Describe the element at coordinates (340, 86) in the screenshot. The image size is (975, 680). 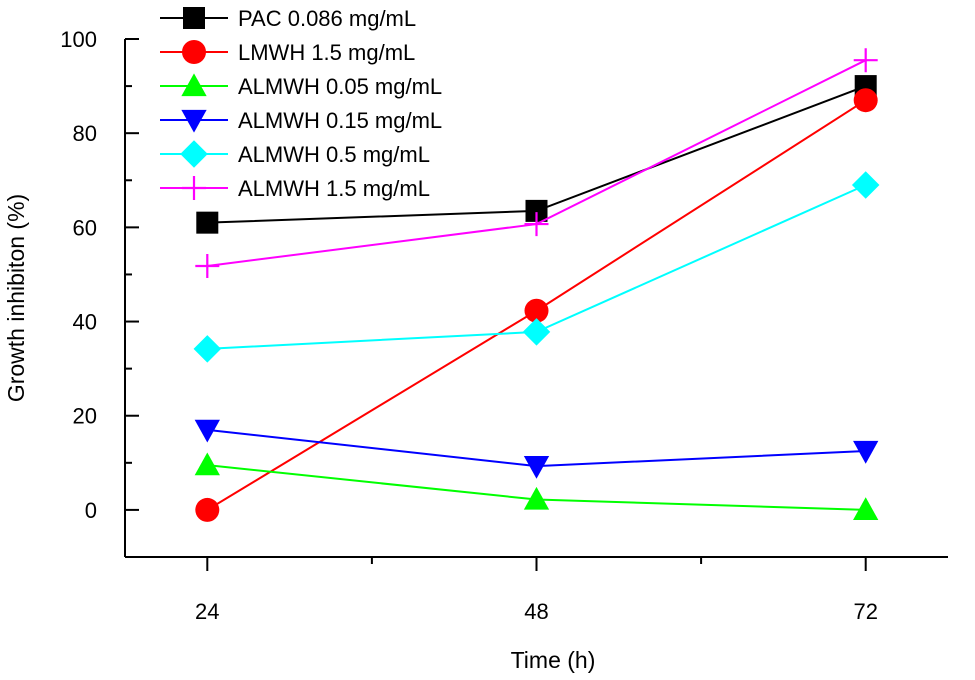
I see `legend-label: ALMWH 0.05 mg/mL` at that location.